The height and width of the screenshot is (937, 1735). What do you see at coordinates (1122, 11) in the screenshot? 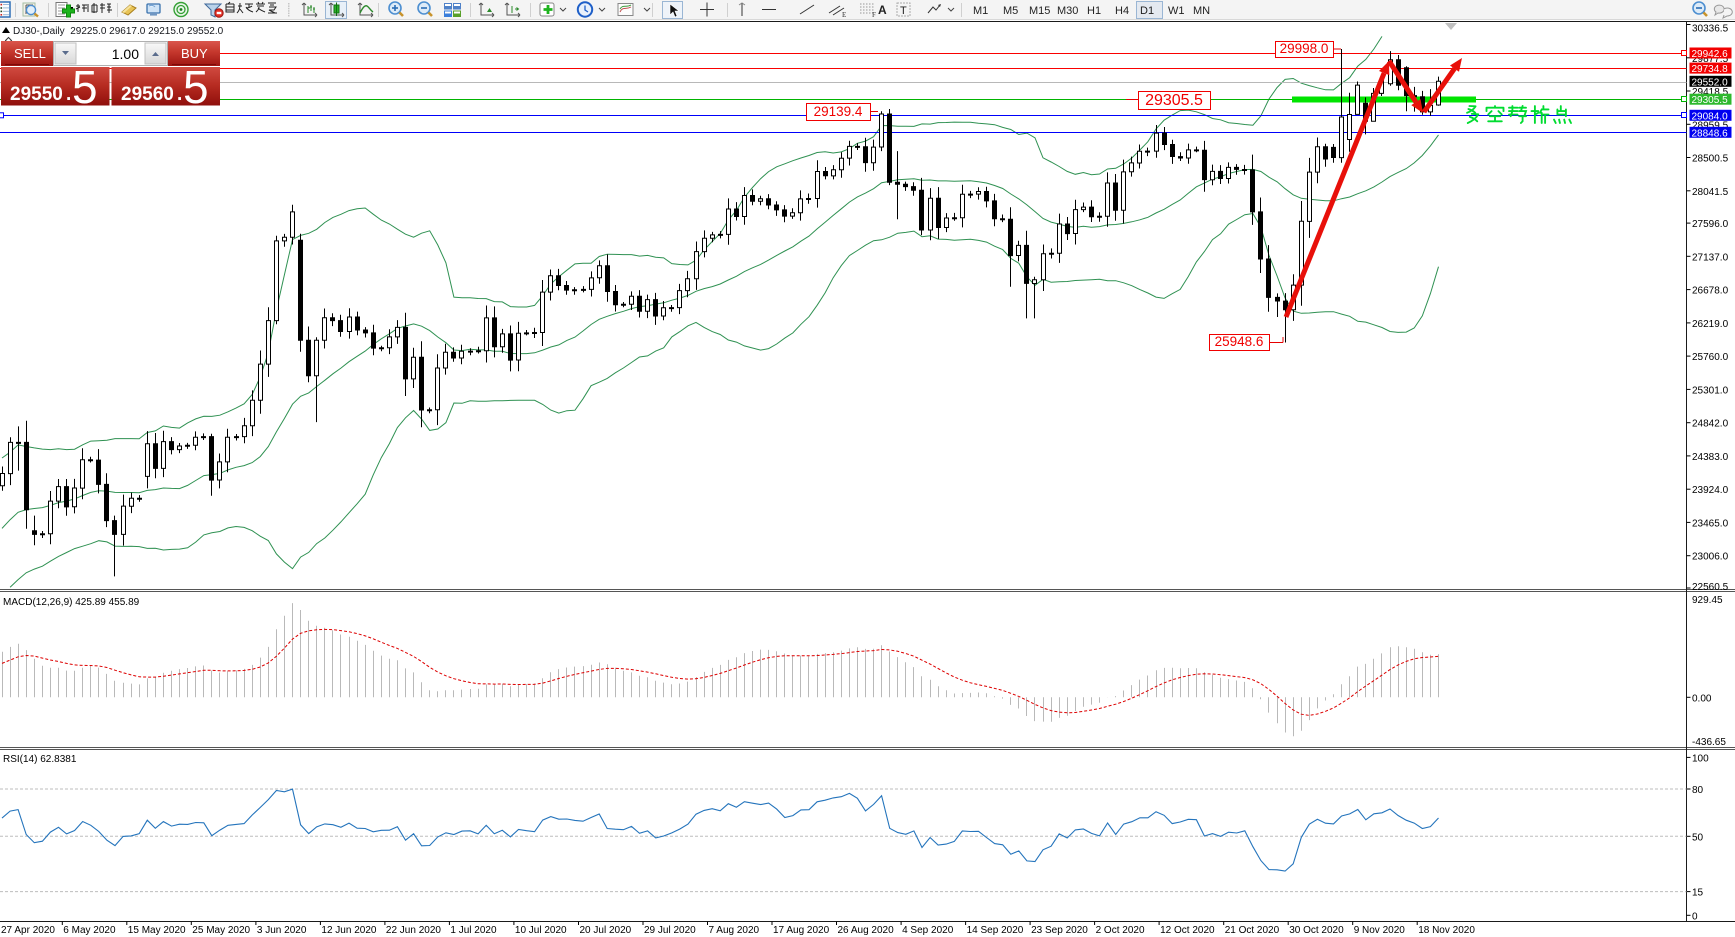
I see `svg-text: H4` at bounding box center [1122, 11].